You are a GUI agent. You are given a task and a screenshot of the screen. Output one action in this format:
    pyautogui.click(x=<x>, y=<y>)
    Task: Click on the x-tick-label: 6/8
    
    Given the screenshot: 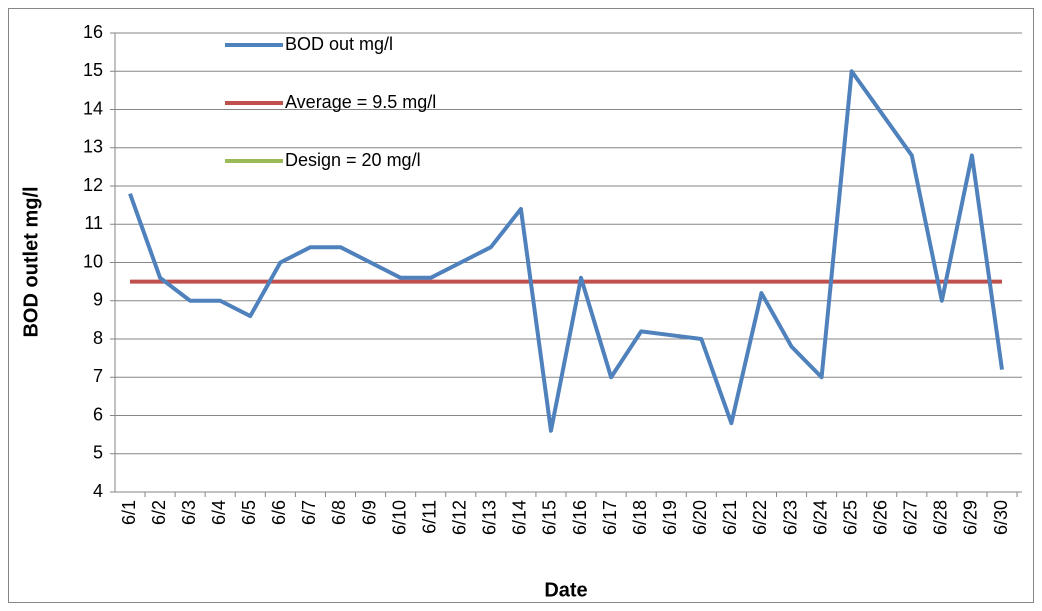 What is the action you would take?
    pyautogui.click(x=339, y=512)
    